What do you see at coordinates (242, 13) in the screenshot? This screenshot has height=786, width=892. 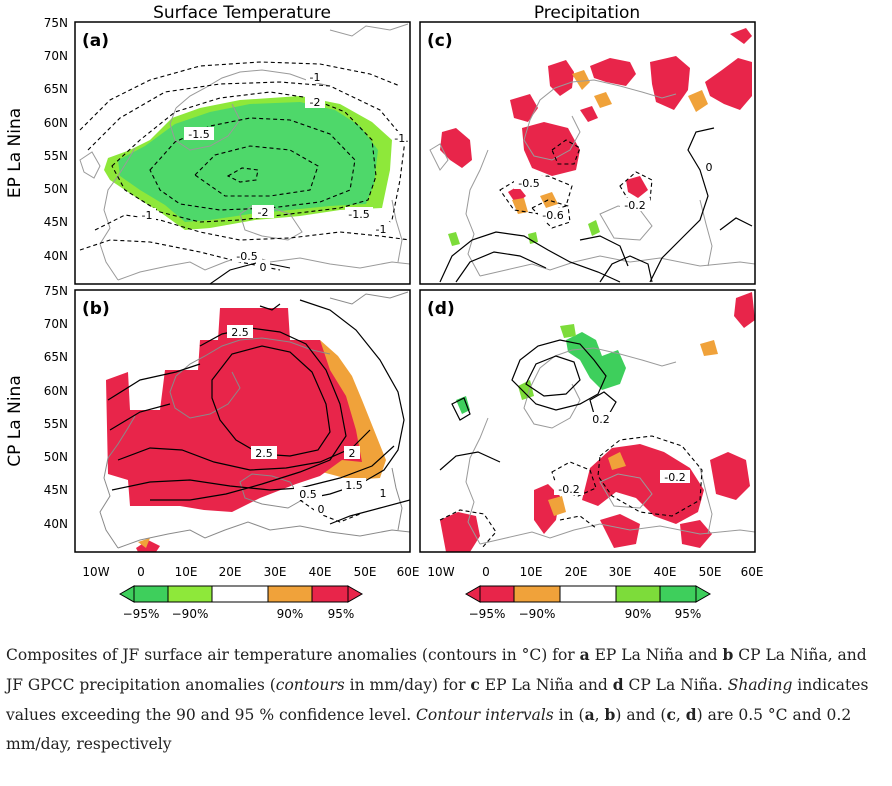 I see `column-title-temperature: Surface Temperature` at bounding box center [242, 13].